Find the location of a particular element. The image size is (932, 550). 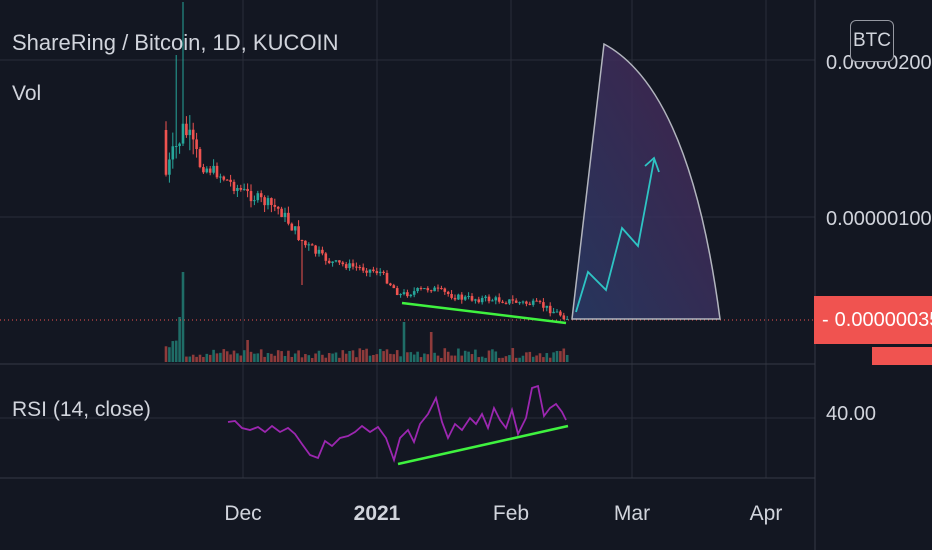

rsi-divergence-trendline is located at coordinates (483, 445).